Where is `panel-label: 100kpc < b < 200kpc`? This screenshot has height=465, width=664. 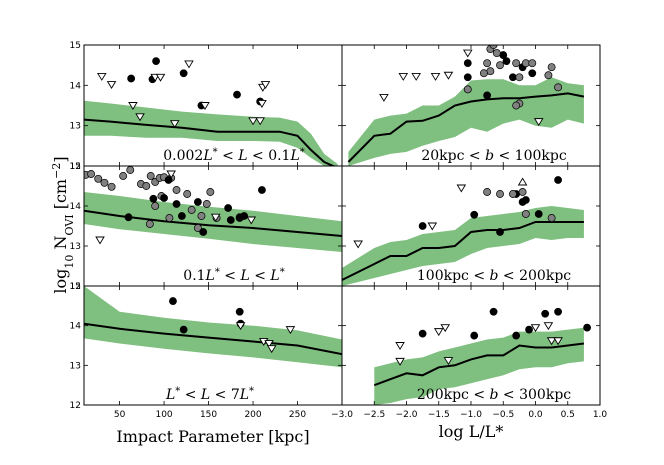
panel-label: 100kpc < b < 200kpc is located at coordinates (494, 276).